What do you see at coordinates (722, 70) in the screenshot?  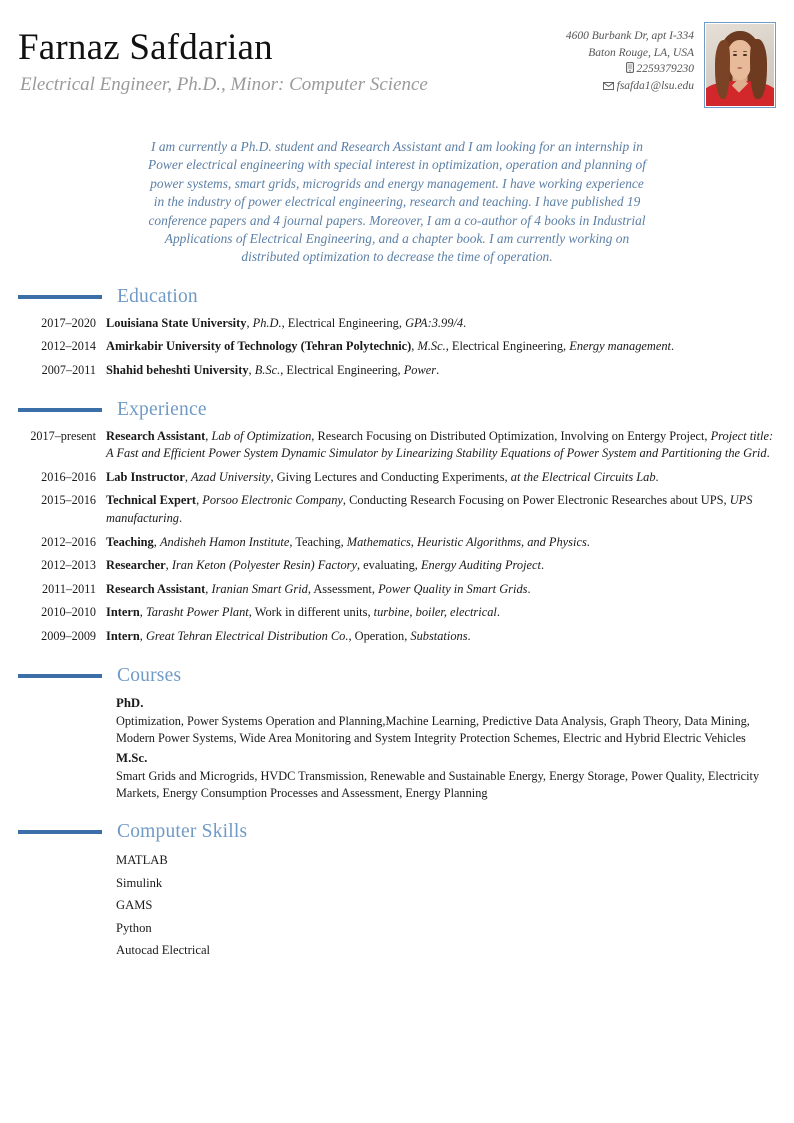 I see `photo-hair-left` at bounding box center [722, 70].